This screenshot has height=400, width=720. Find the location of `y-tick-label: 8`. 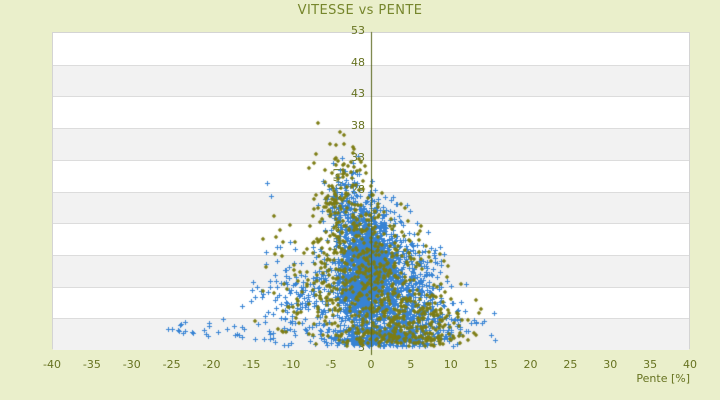

y-tick-label: 8 is located at coordinates (361, 316).